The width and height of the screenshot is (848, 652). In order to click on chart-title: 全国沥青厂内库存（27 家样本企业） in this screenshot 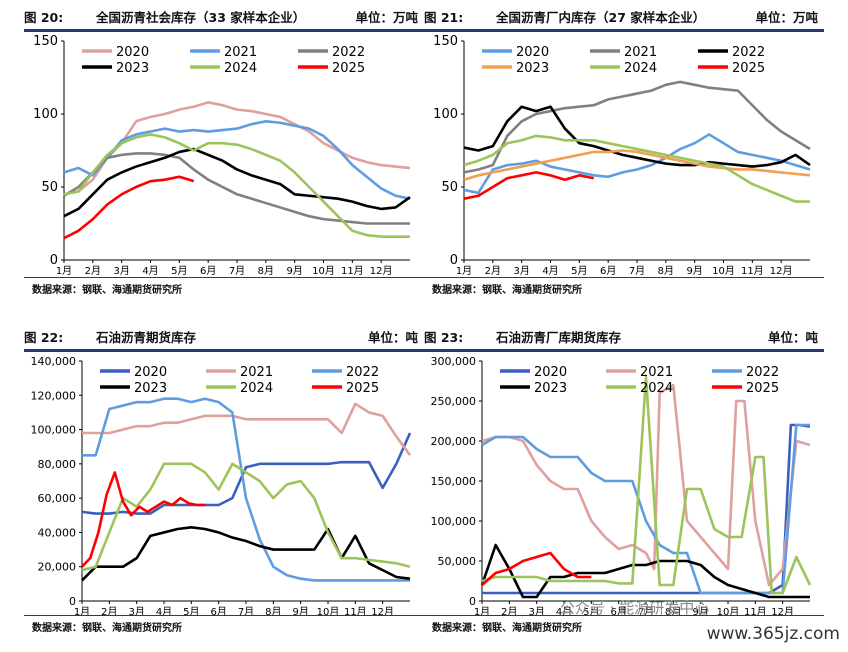, I will do `click(601, 17)`.